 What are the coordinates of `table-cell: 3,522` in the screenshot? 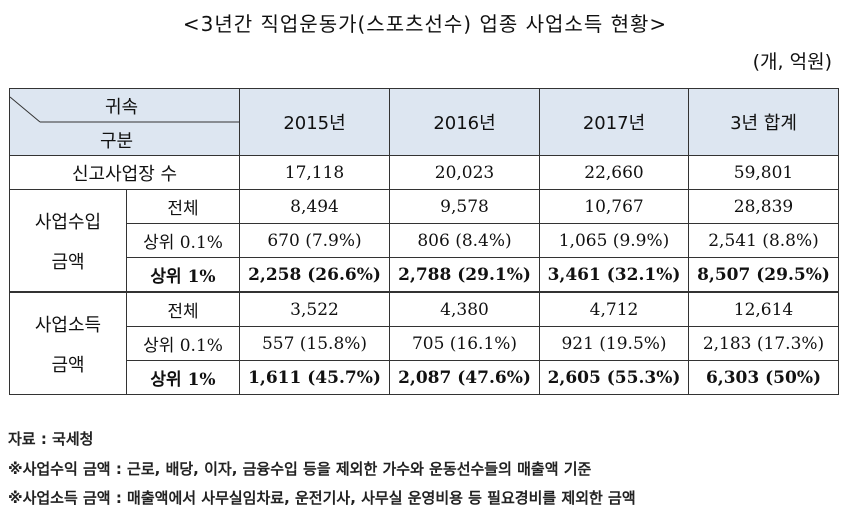 It's located at (314, 309).